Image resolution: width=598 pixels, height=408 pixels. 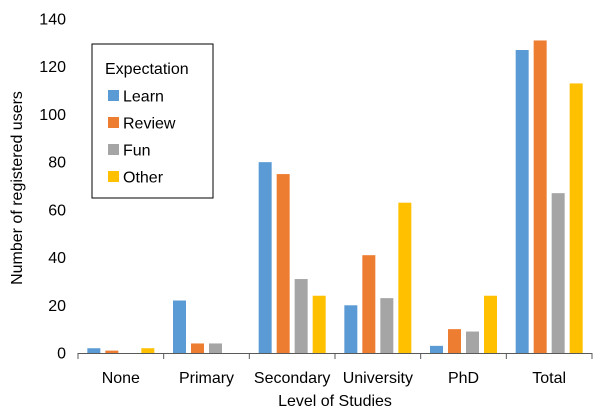 What do you see at coordinates (387, 325) in the screenshot?
I see `bar-fun-university` at bounding box center [387, 325].